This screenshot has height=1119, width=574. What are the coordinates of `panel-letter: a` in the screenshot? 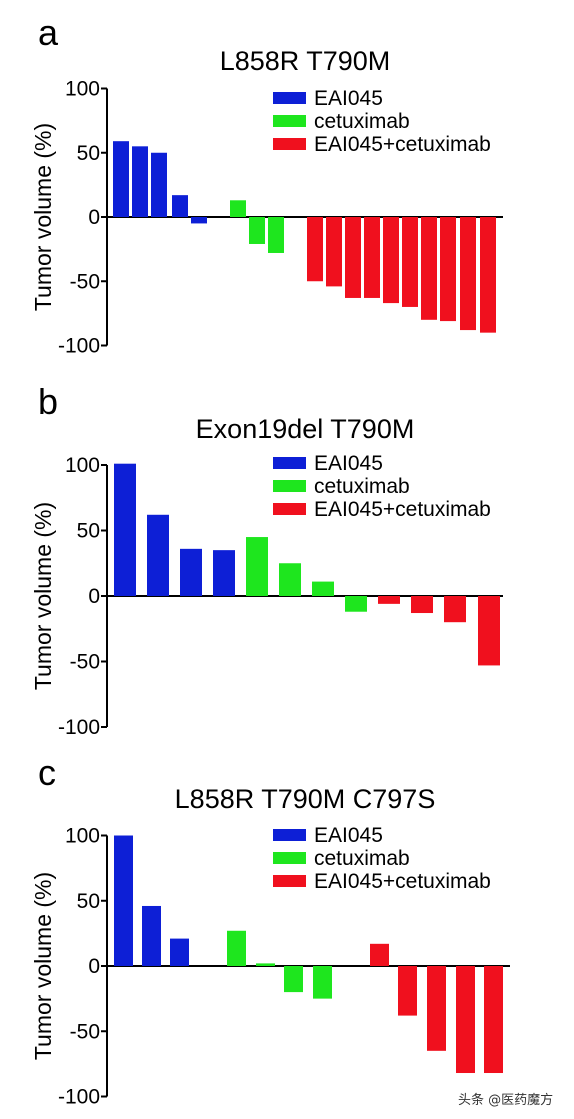 It's located at (48, 32).